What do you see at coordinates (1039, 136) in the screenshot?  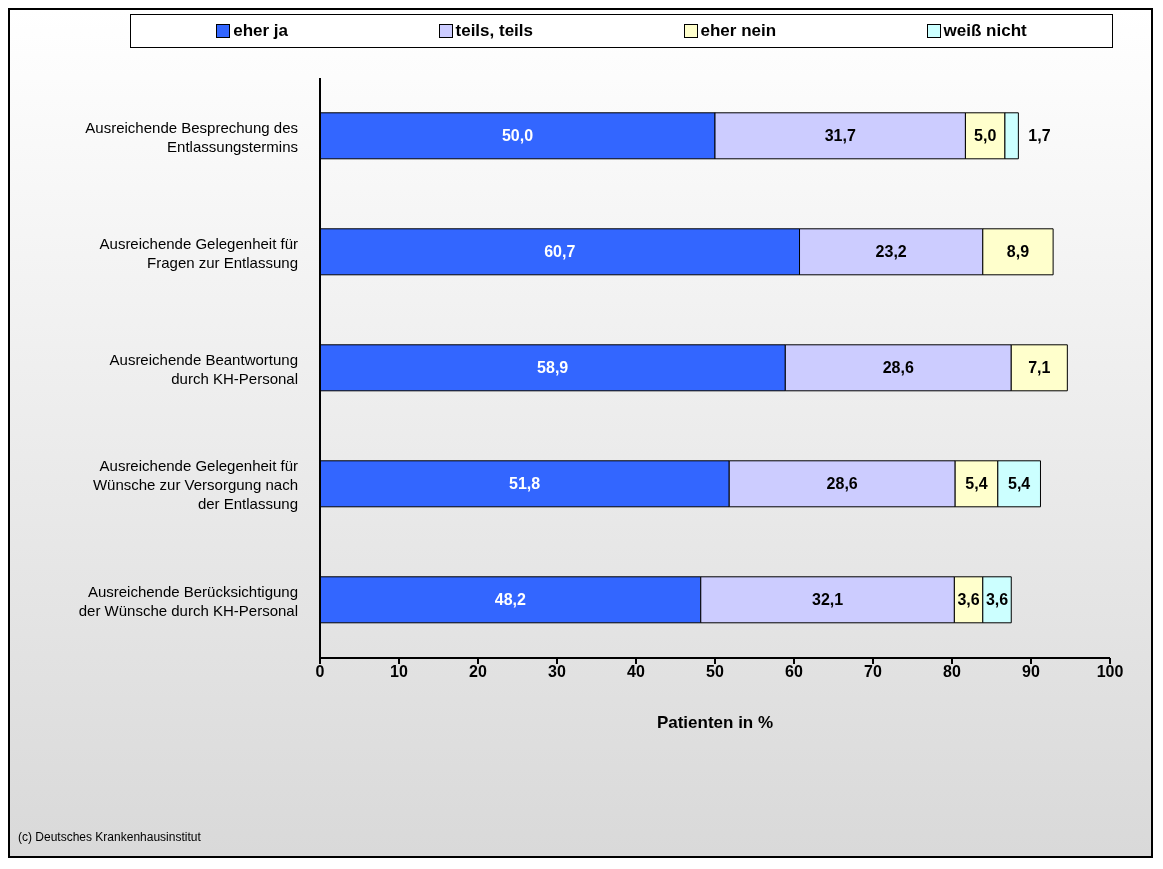 I see `data-label: 1,7` at bounding box center [1039, 136].